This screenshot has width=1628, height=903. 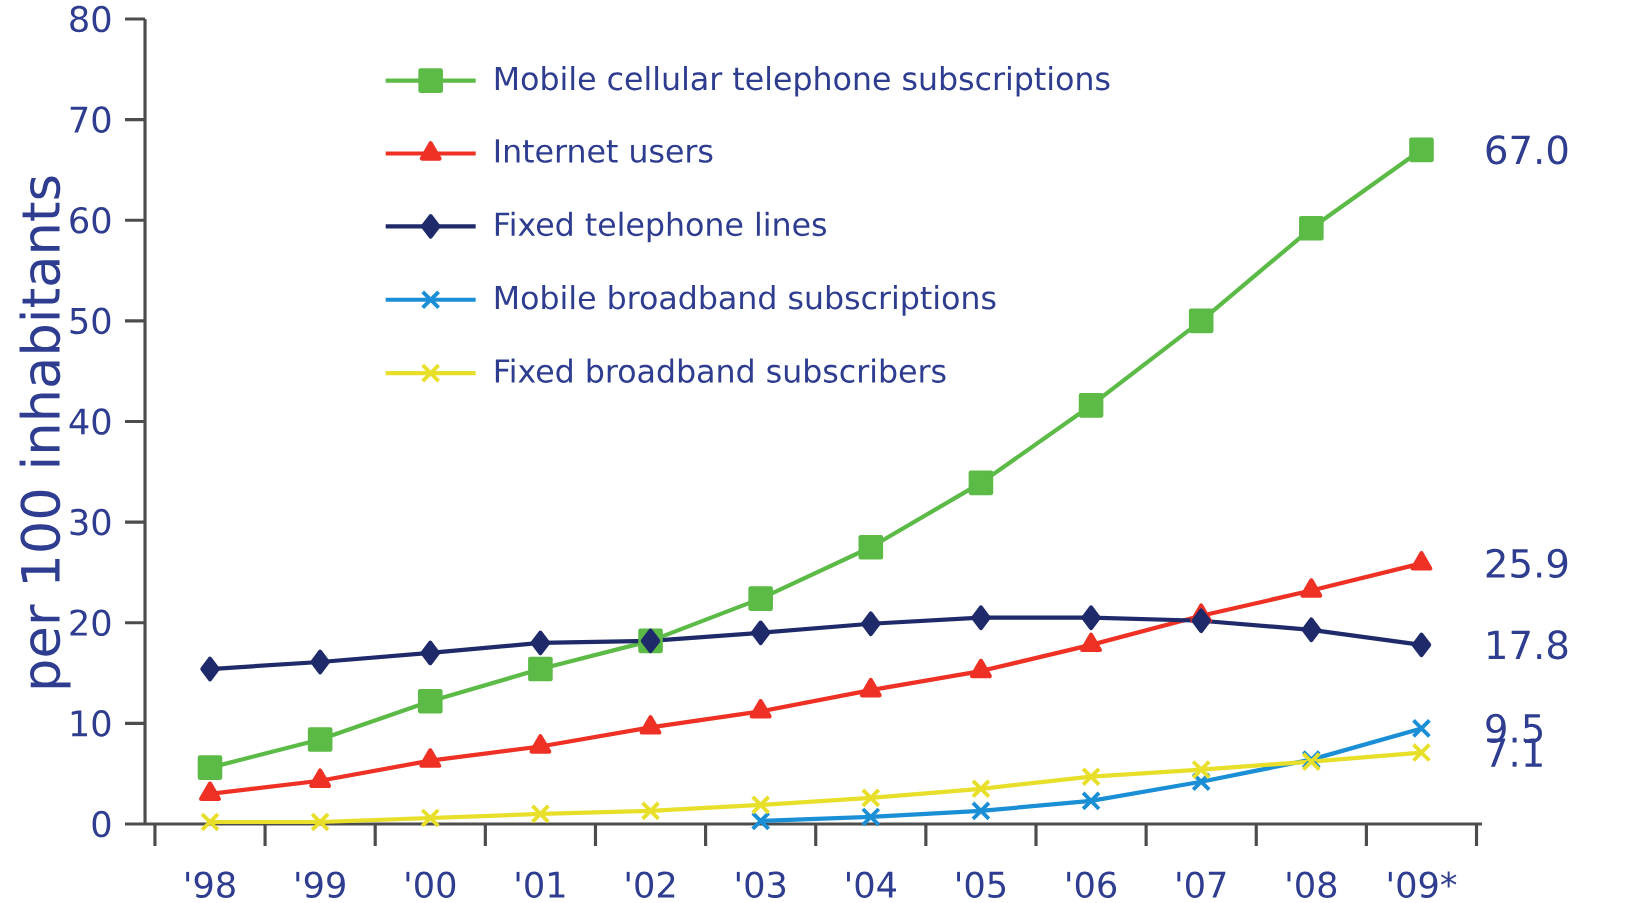 What do you see at coordinates (90, 119) in the screenshot?
I see `y-tick-label: 70` at bounding box center [90, 119].